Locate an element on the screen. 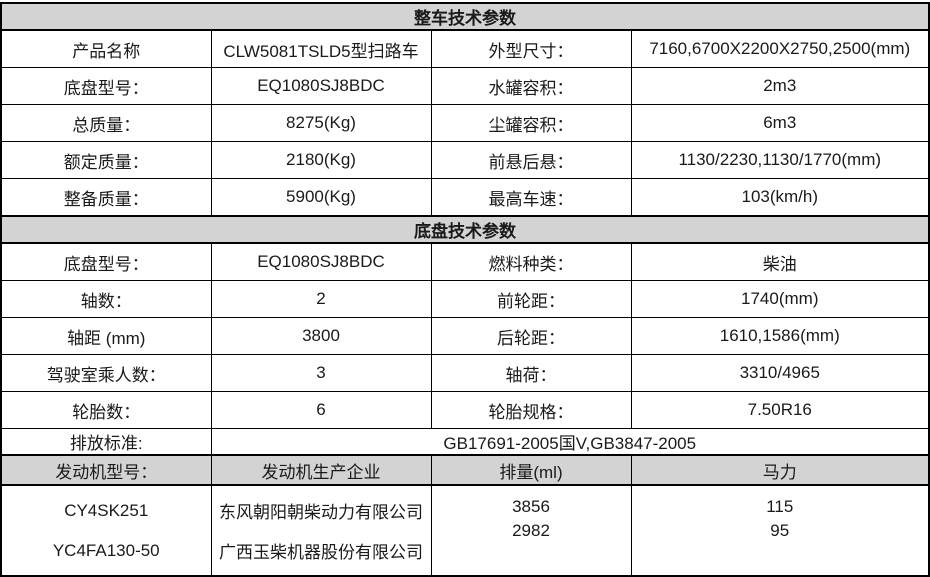 Image resolution: width=930 pixels, height=577 pixels. param-value: 3310/4965 is located at coordinates (780, 373).